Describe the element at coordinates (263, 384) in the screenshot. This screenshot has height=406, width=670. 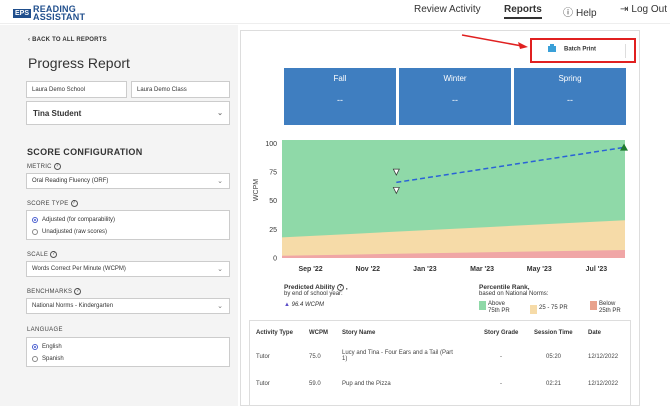
I see `cell-activity-type: Tutor` at that location.